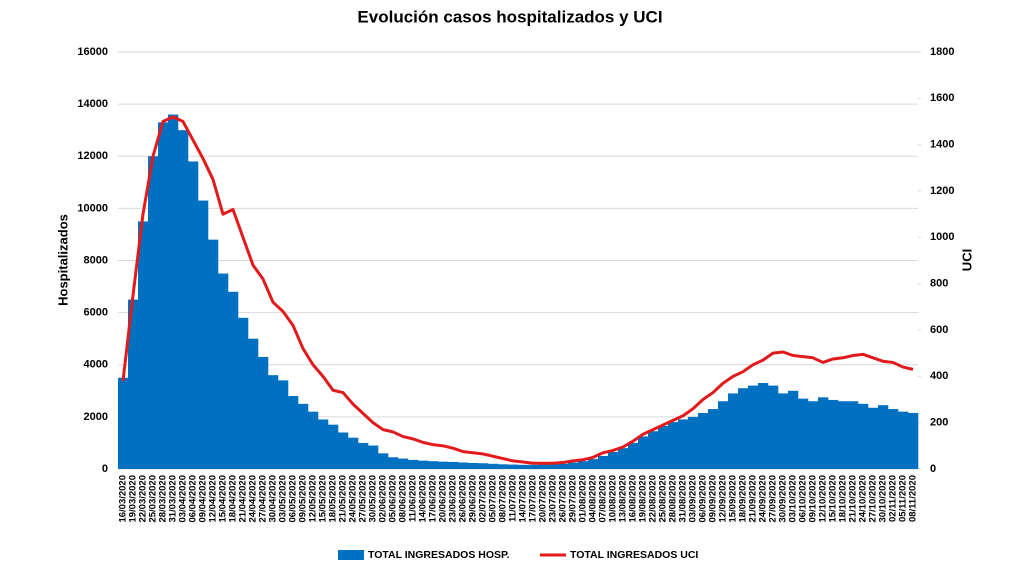 The width and height of the screenshot is (1024, 576). Describe the element at coordinates (643, 499) in the screenshot. I see `x-tick-label: 19/08/2020` at that location.